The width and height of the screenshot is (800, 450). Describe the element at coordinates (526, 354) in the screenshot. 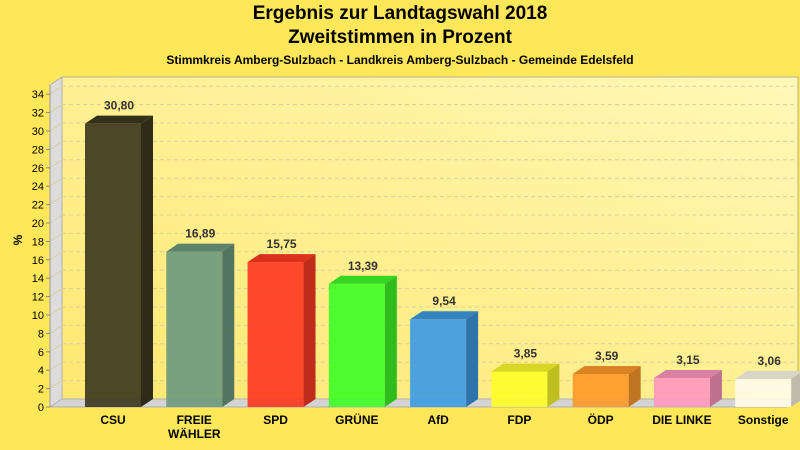

I see `value-label: 3,85` at that location.